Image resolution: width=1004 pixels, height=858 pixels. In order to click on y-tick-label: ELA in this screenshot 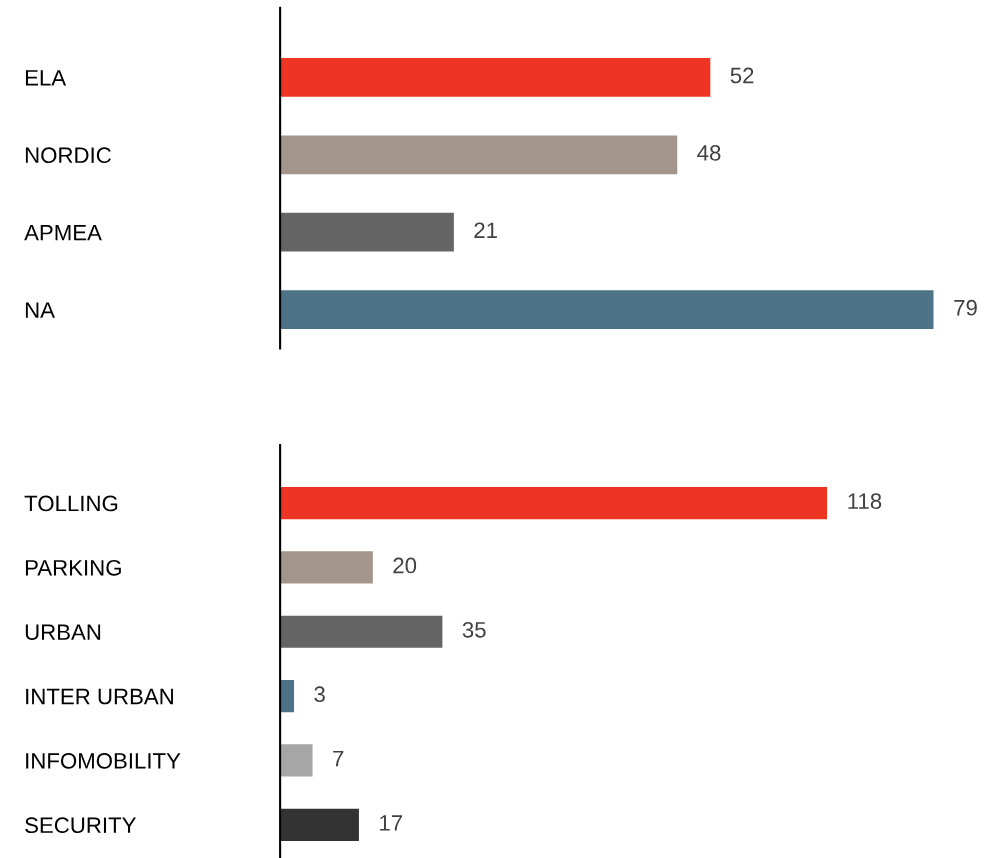, I will do `click(46, 78)`.